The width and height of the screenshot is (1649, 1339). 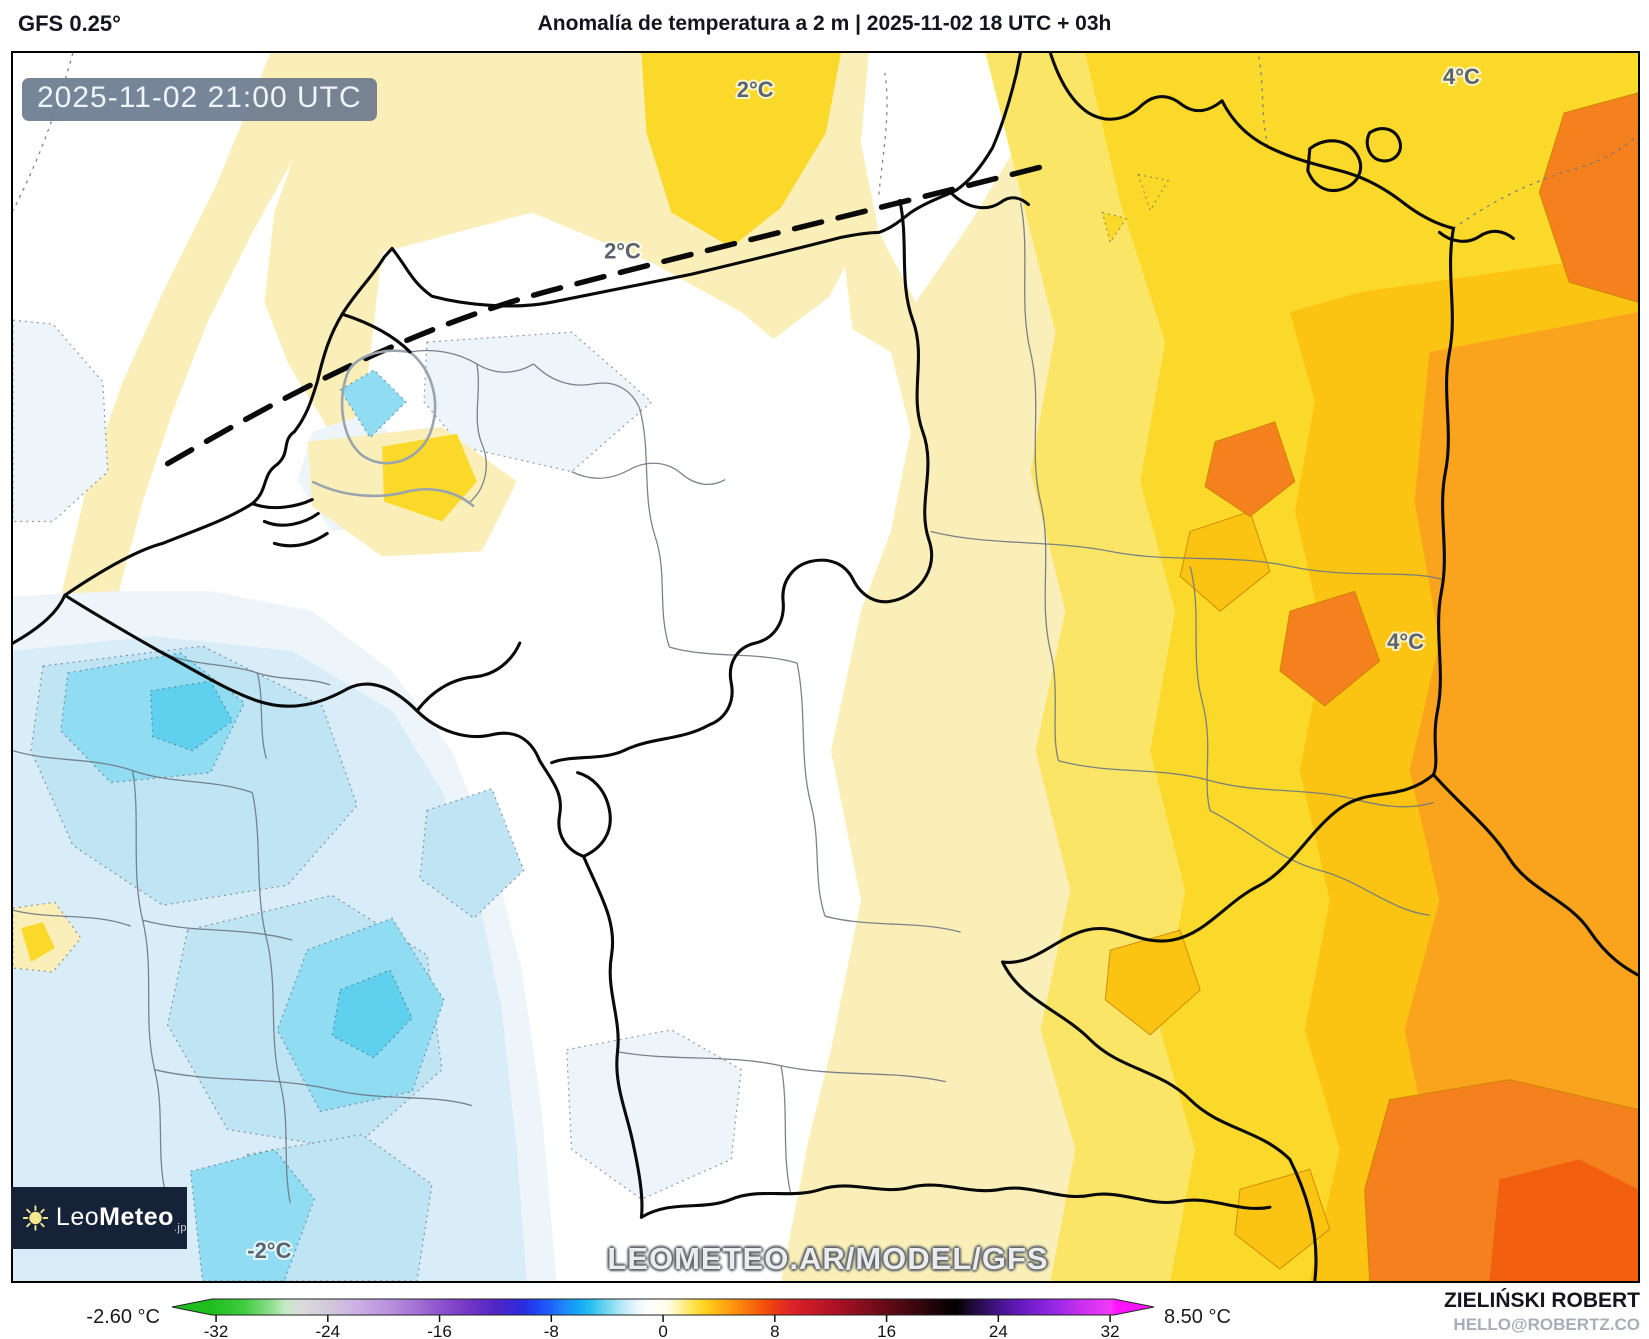 I want to click on colorbar-tick-label: 16, so click(x=886, y=1330).